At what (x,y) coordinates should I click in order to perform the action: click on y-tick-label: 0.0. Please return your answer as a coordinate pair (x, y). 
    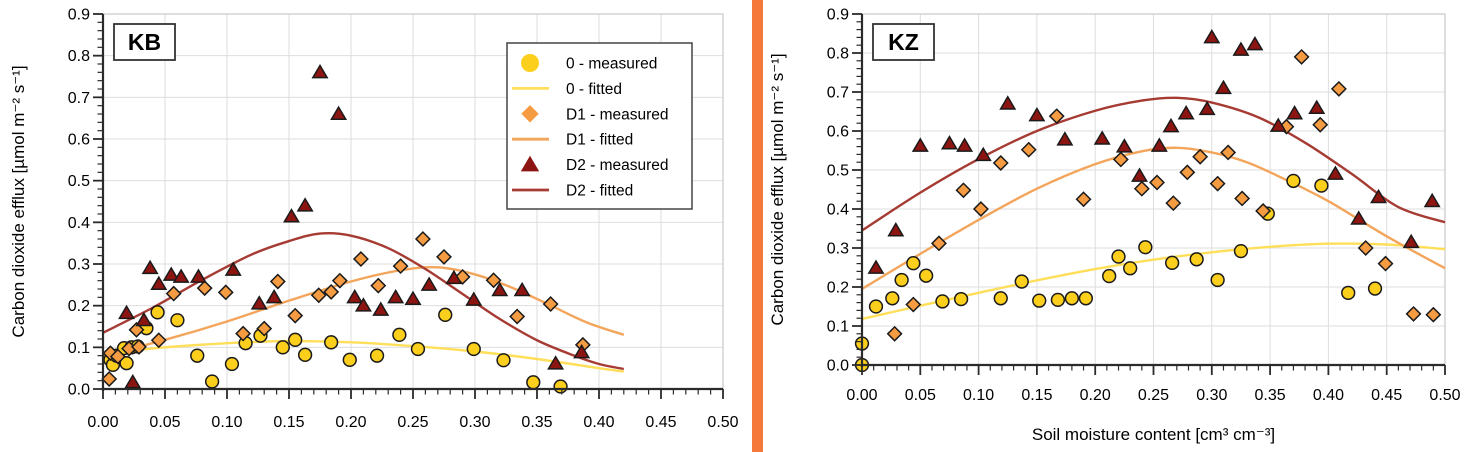
    Looking at the image, I should click on (79, 390).